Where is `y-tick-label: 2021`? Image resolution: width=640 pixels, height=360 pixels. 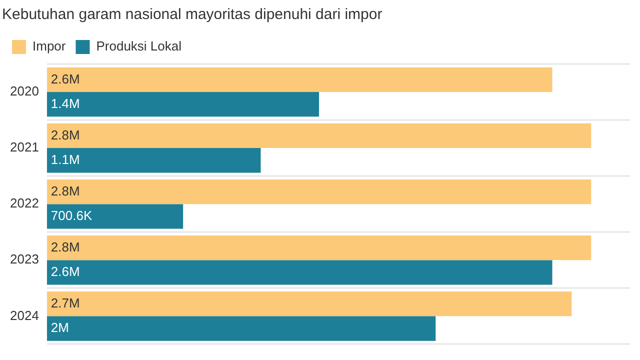
y-tick-label: 2021 is located at coordinates (24, 147).